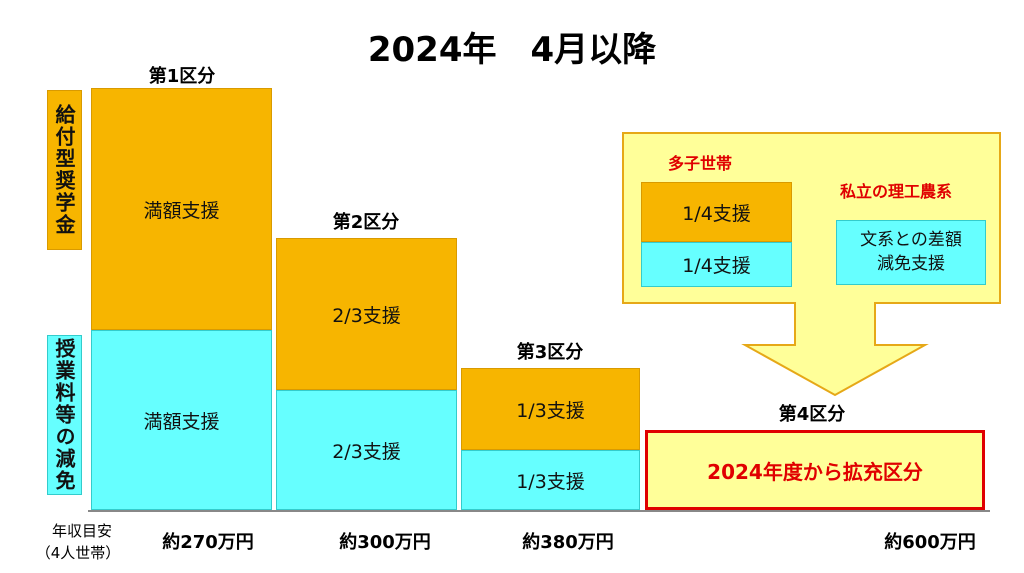  What do you see at coordinates (512, 50) in the screenshot?
I see `title: 2024年 4月以降` at bounding box center [512, 50].